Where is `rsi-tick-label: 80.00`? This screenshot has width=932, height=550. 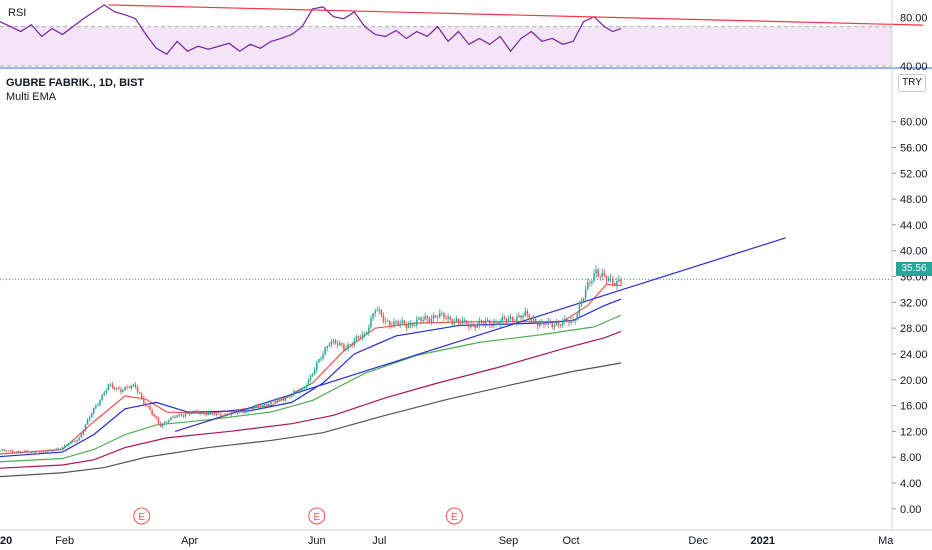
rsi-tick-label: 80.00 is located at coordinates (914, 19).